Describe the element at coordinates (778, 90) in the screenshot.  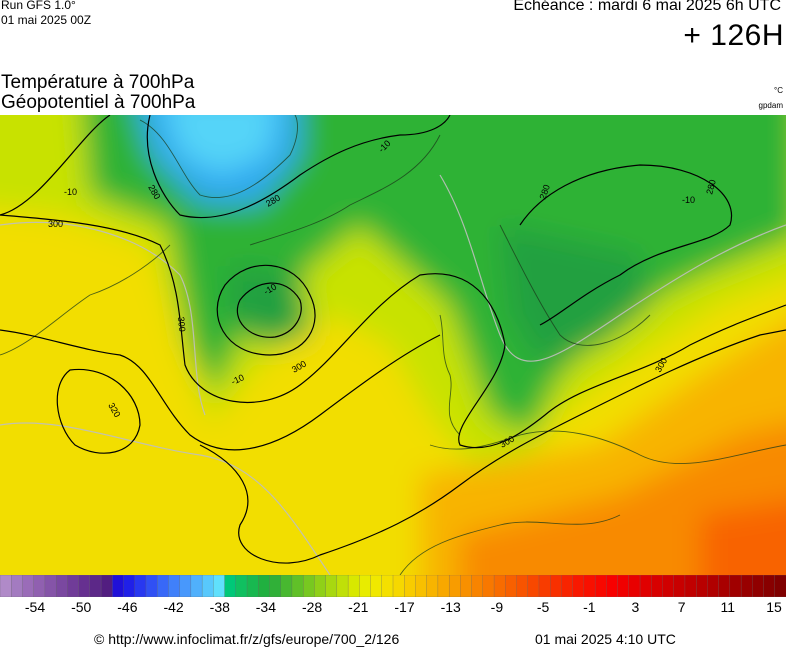
I see `unit-temperature: °C` at that location.